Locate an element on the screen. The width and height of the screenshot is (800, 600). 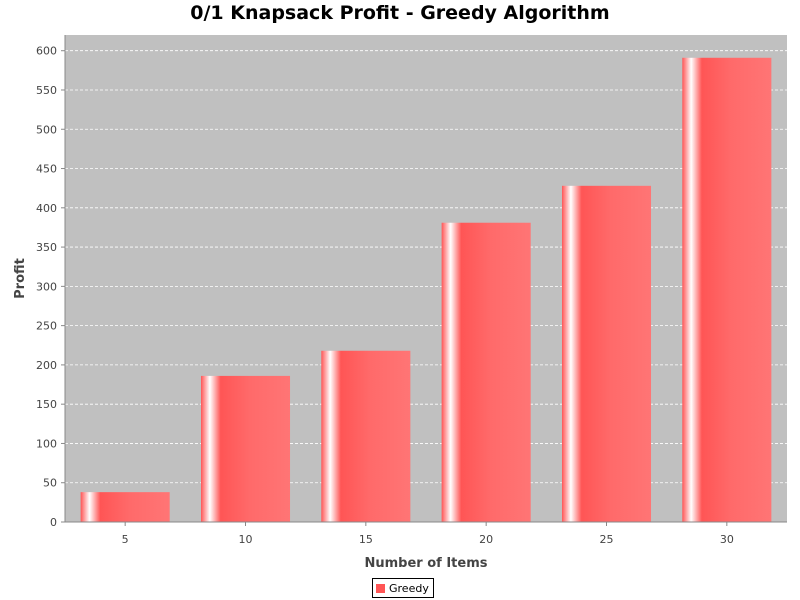
y-tick-label: 550 is located at coordinates (46, 90).